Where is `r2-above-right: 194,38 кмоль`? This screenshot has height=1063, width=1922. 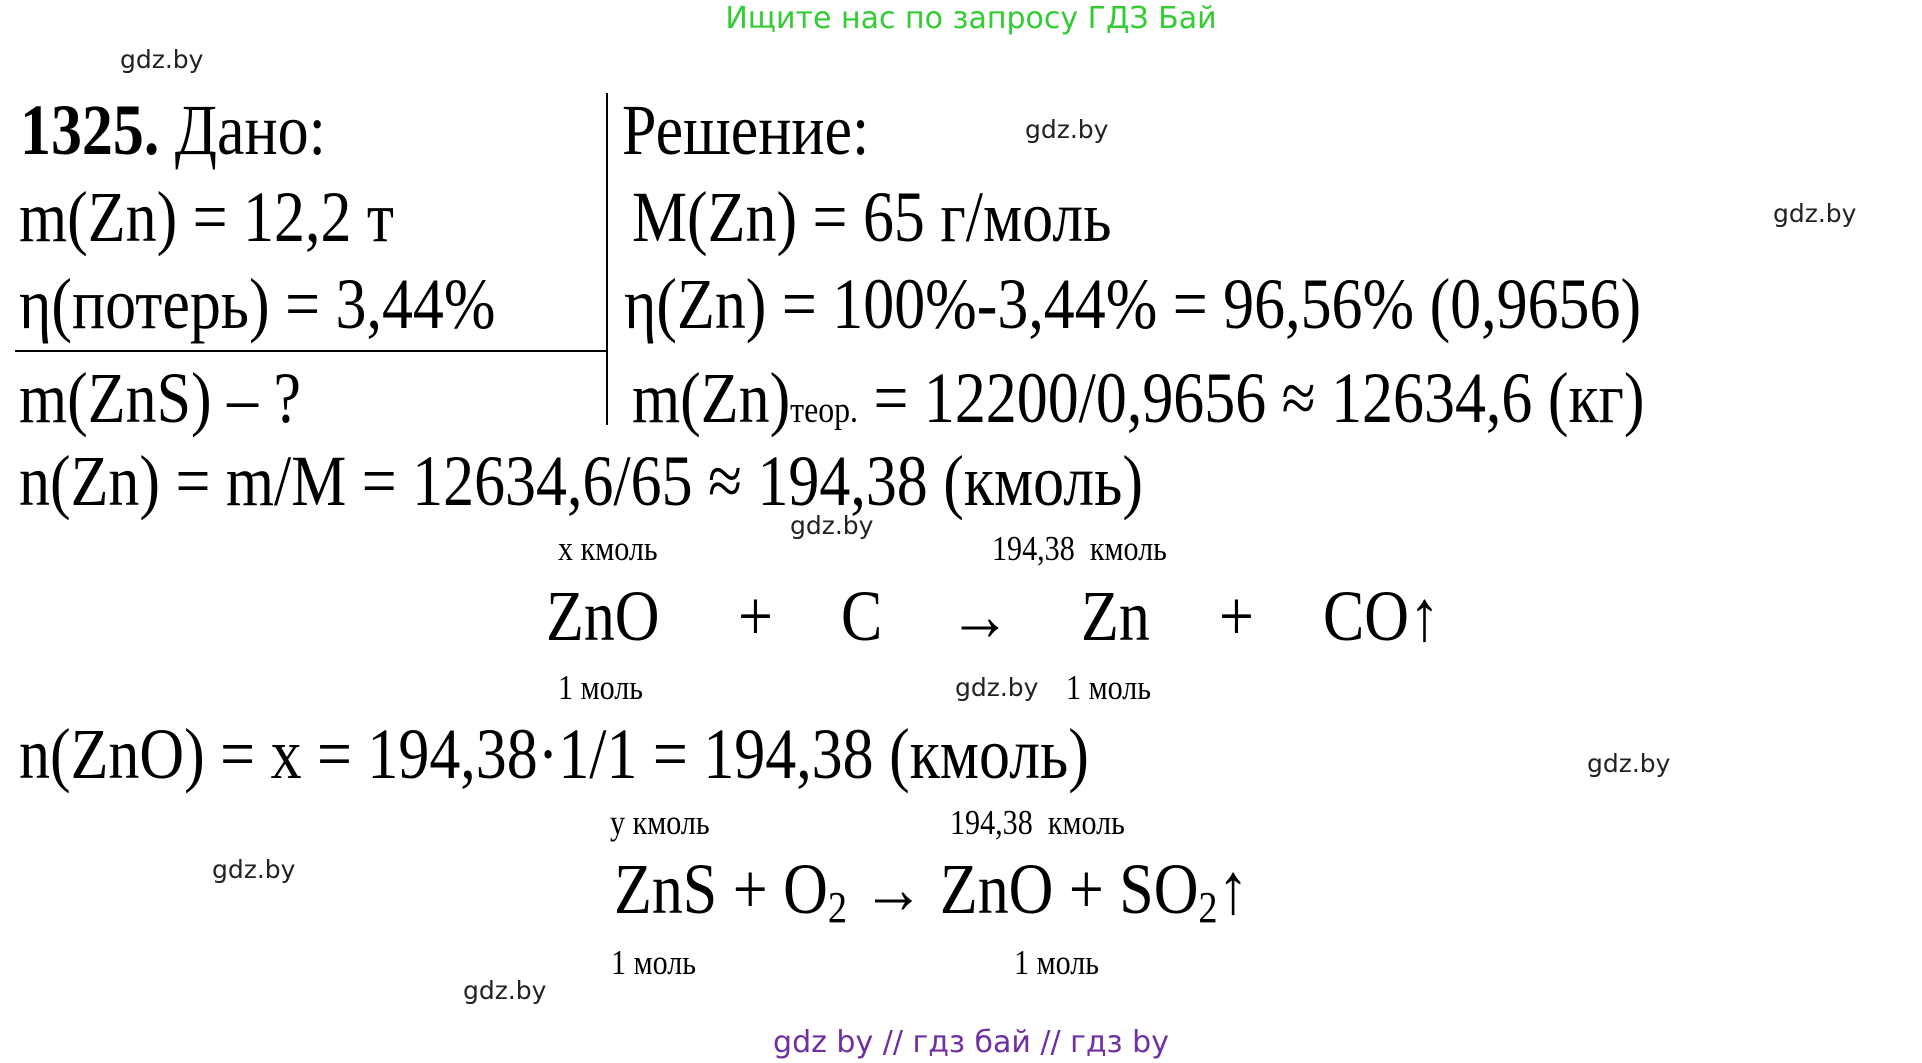 r2-above-right: 194,38 кмоль is located at coordinates (1037, 822).